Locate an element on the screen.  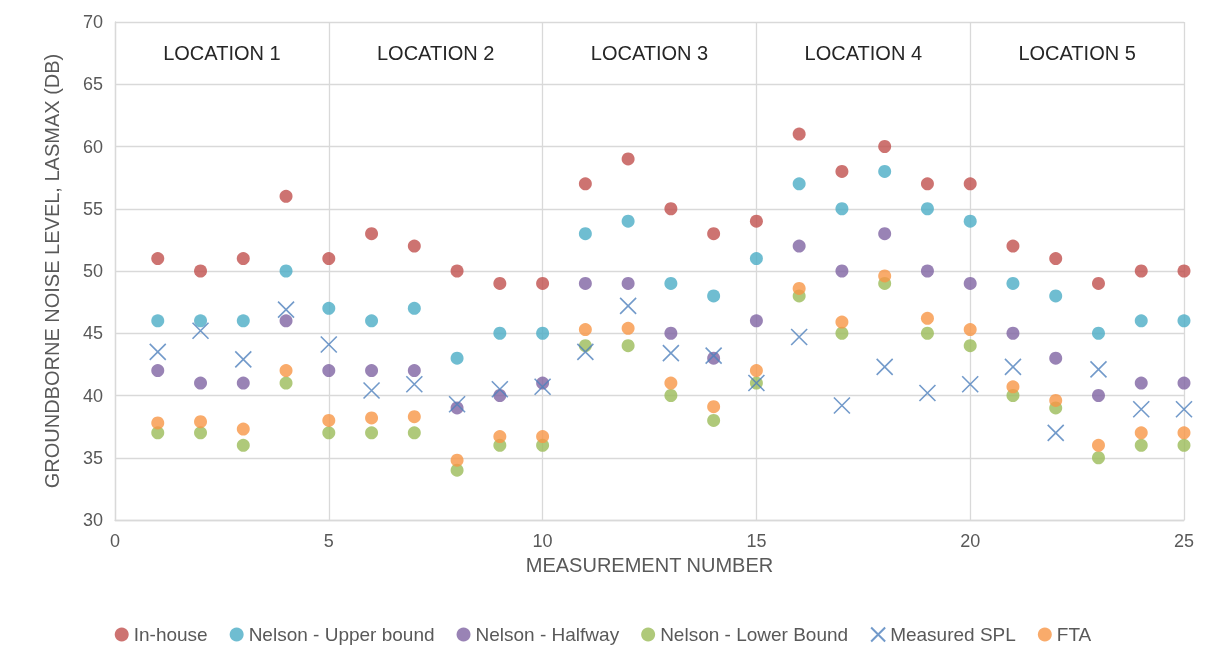
x-tick-label: 15 is located at coordinates (756, 541).